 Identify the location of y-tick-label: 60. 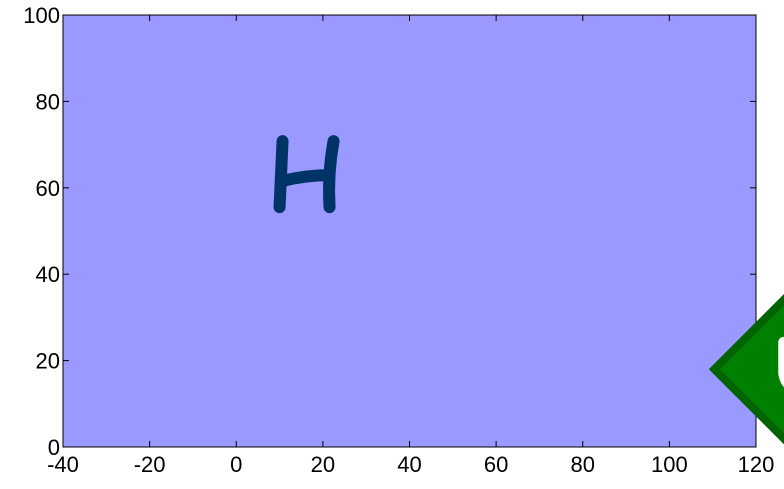
(48, 188).